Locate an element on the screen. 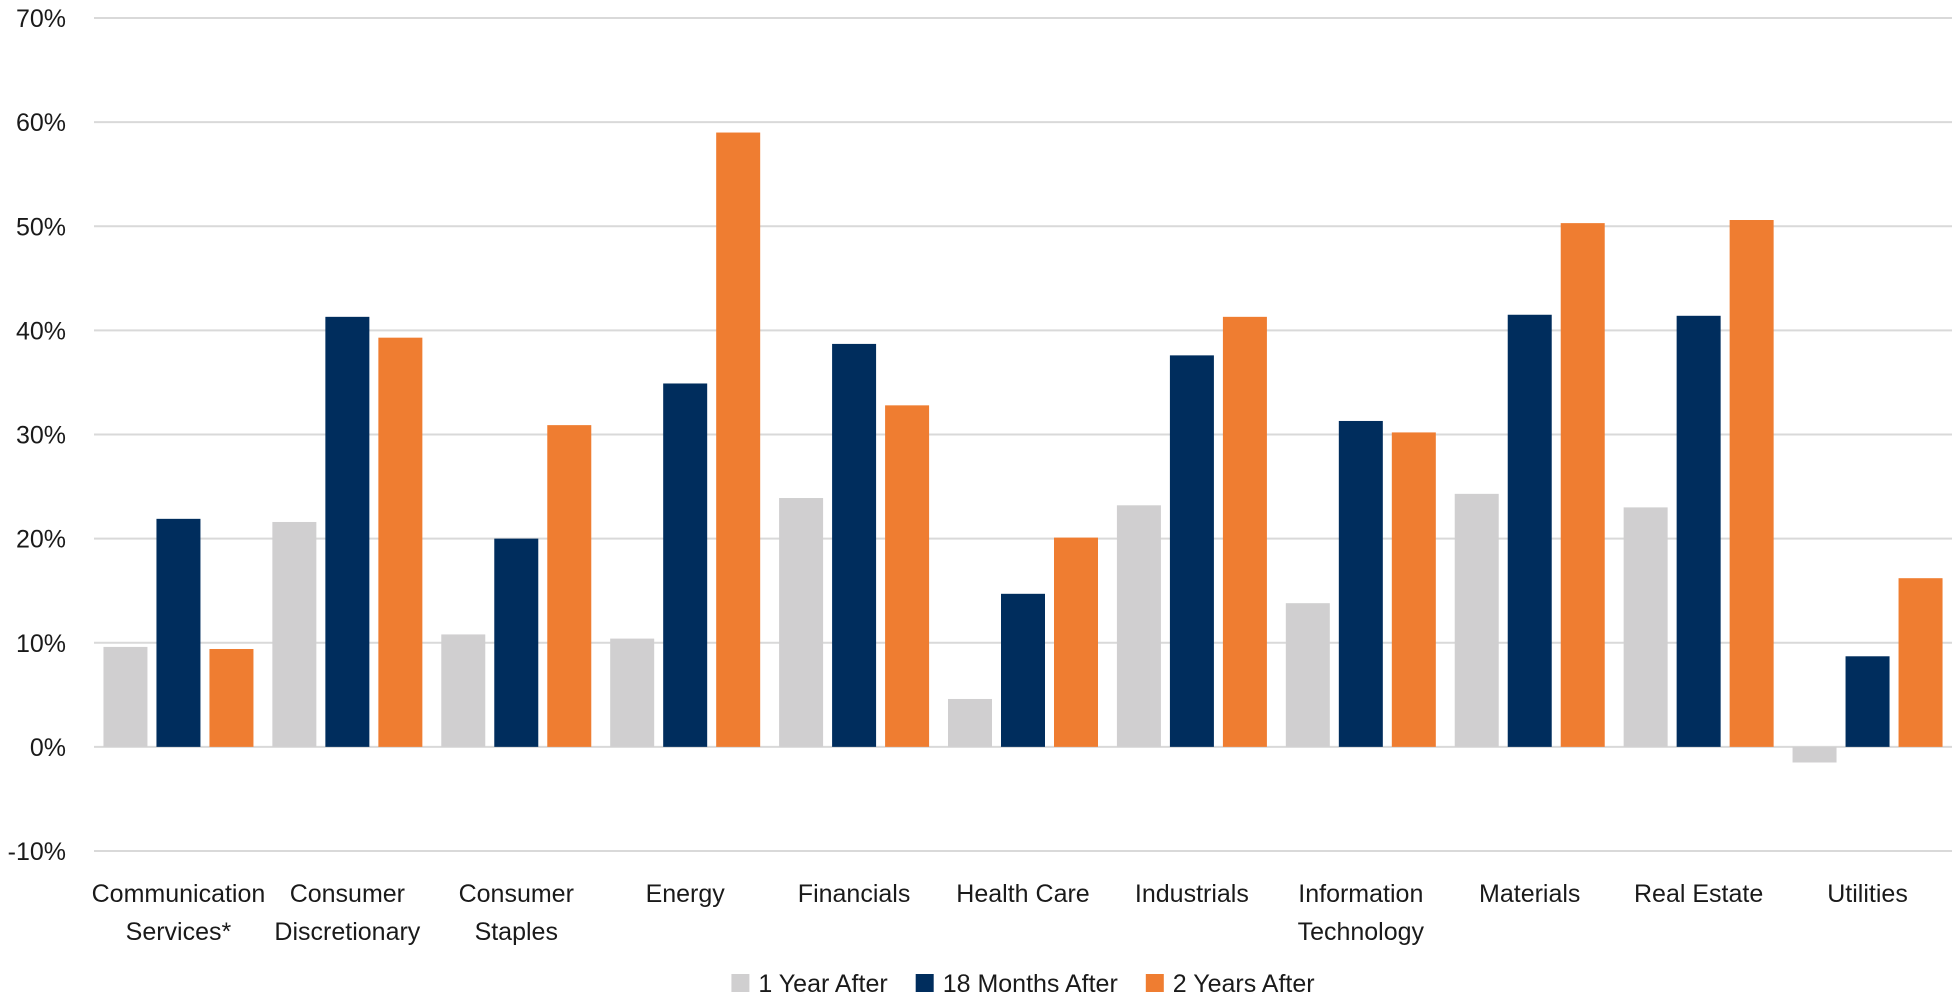  category-label: Industrials is located at coordinates (1192, 894).